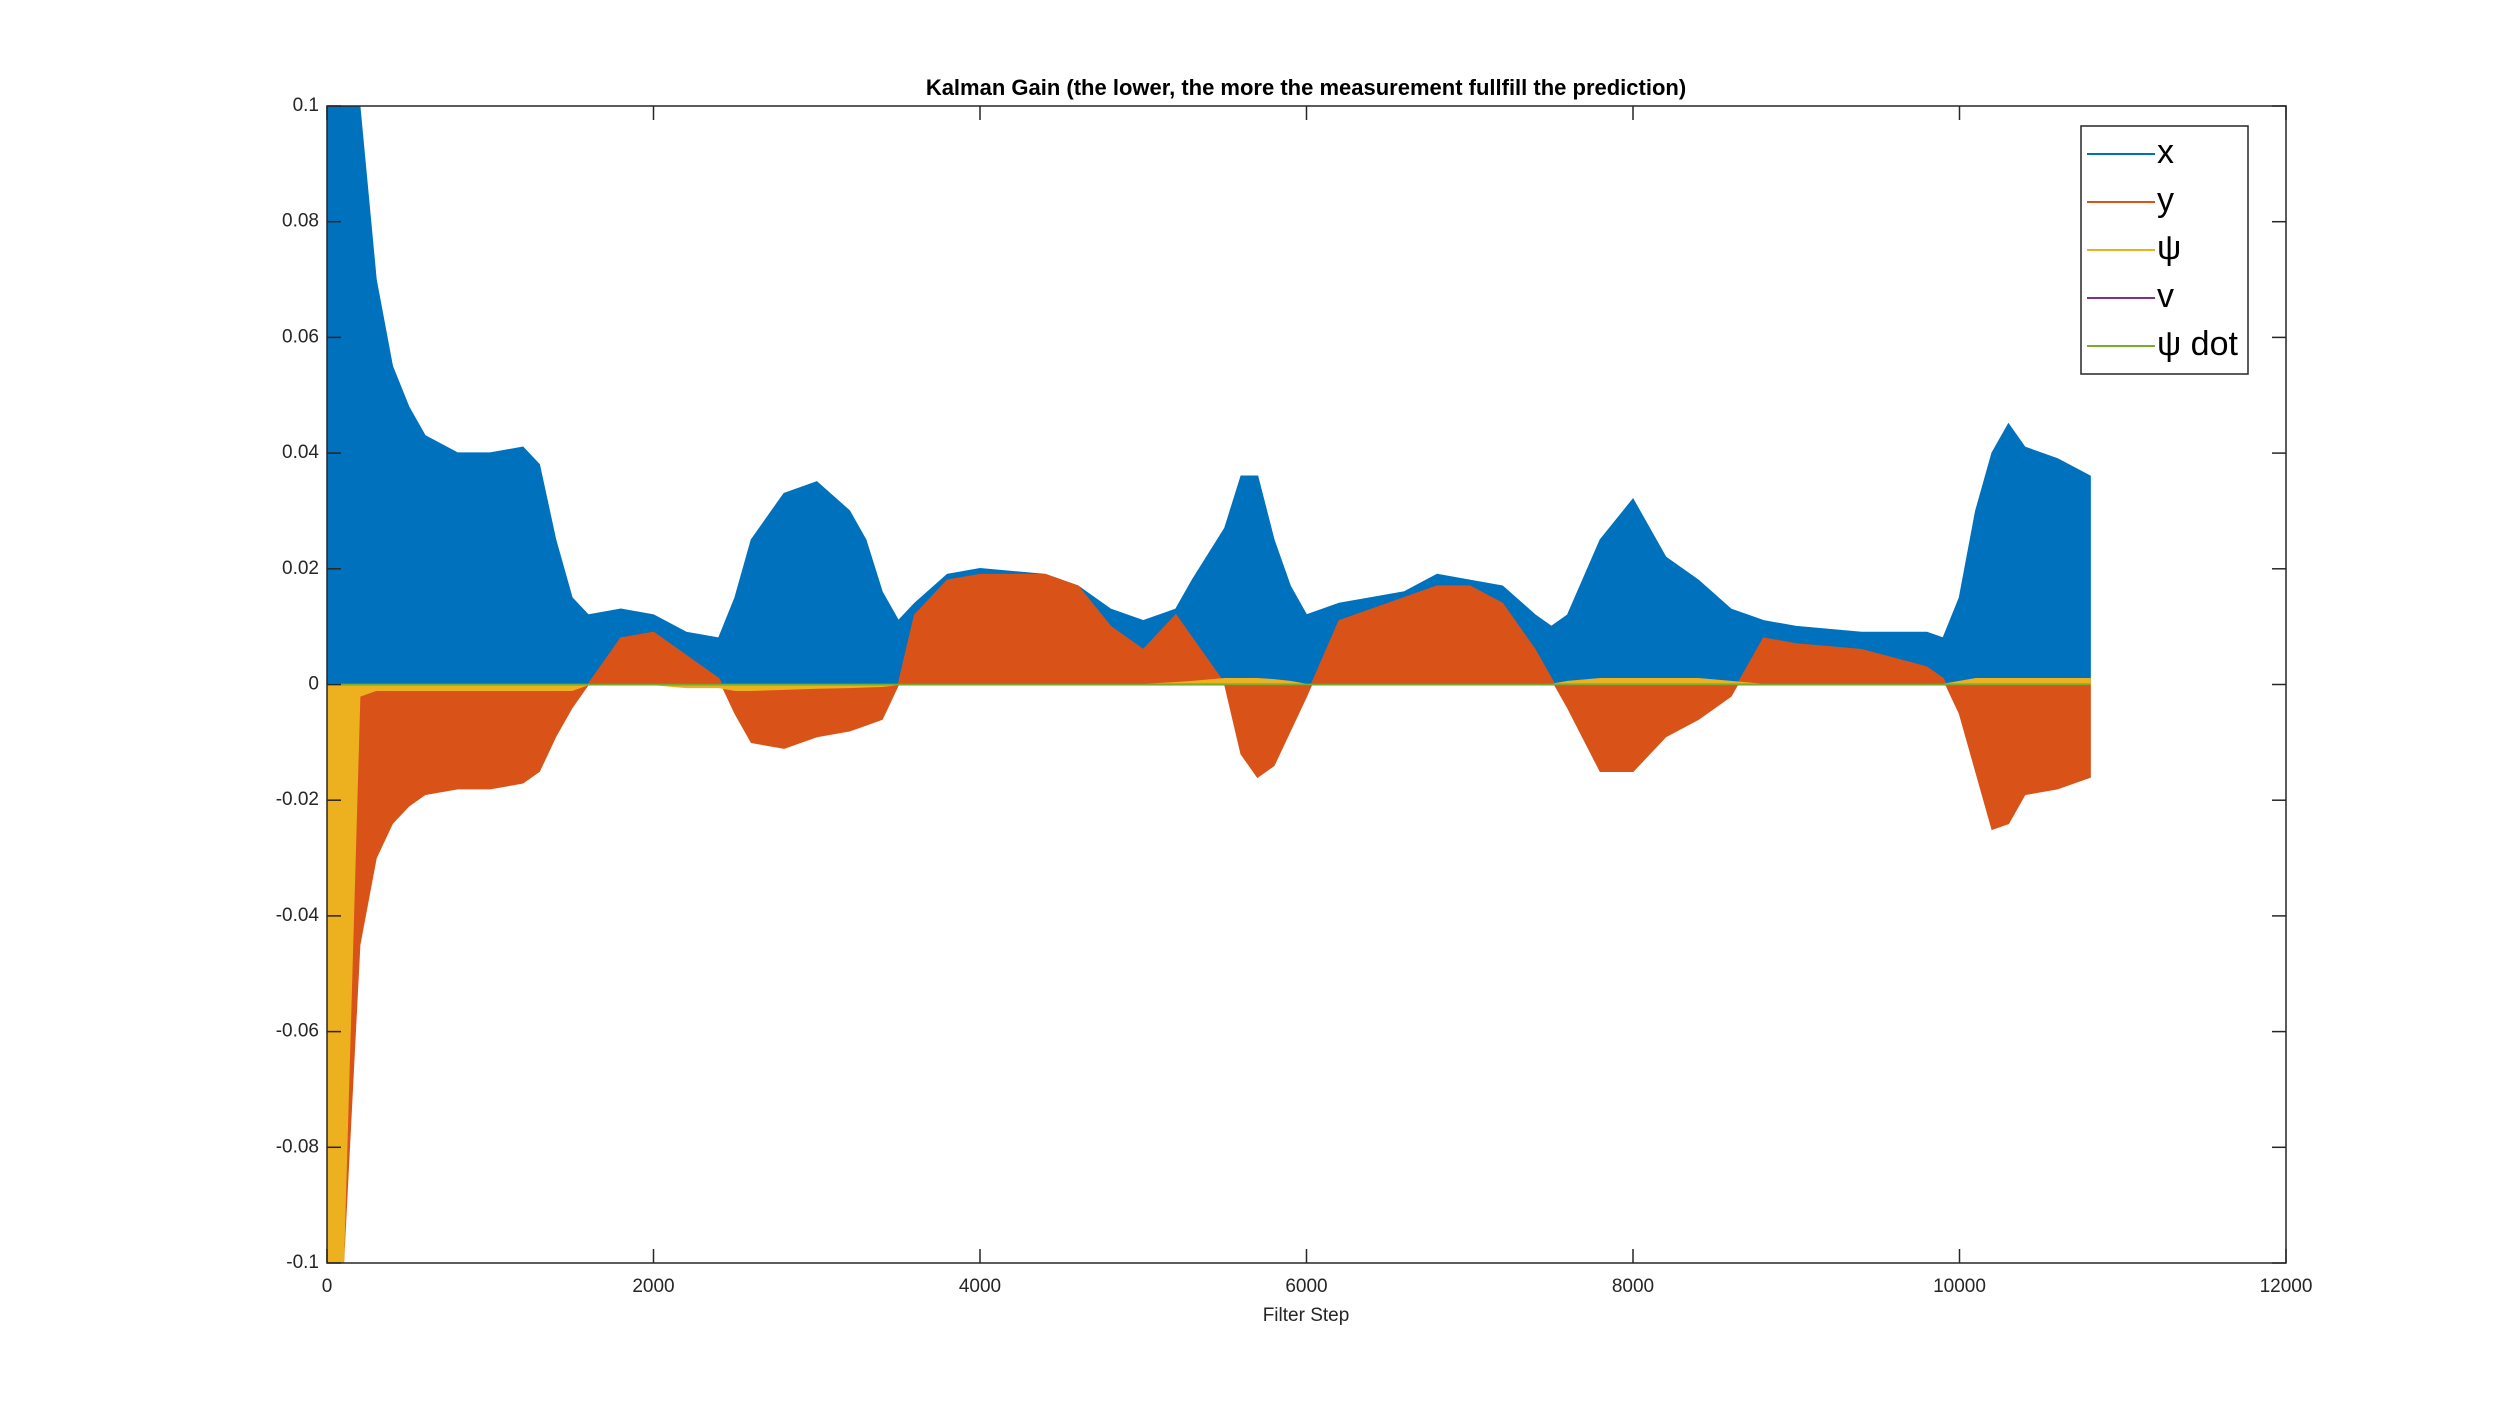 The height and width of the screenshot is (1406, 2500). What do you see at coordinates (298, 915) in the screenshot?
I see `y-tick-label: -0.04` at bounding box center [298, 915].